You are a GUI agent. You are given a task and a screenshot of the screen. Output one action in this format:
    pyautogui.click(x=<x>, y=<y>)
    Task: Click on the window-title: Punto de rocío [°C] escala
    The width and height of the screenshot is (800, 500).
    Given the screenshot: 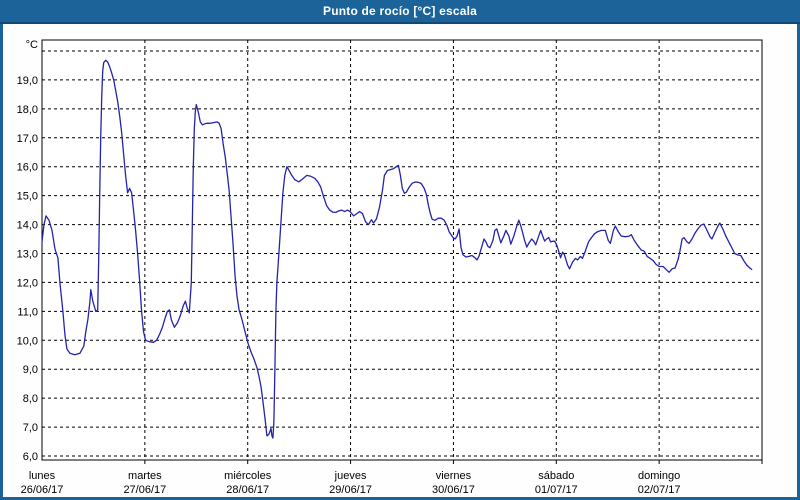 What is the action you would take?
    pyautogui.click(x=400, y=11)
    